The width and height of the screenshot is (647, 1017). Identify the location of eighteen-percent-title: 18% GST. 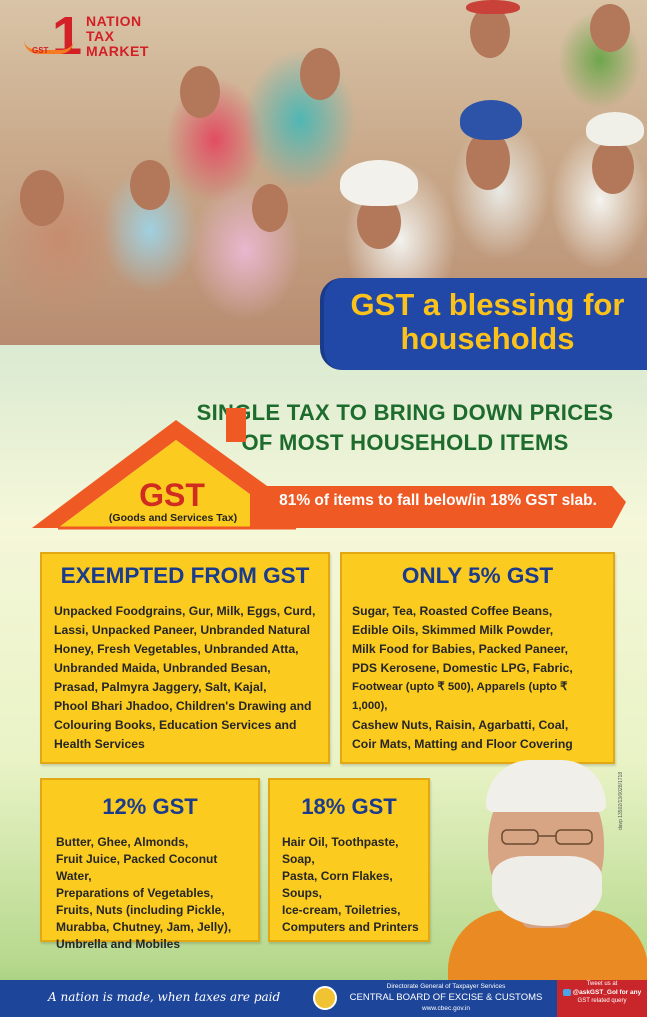
(349, 806).